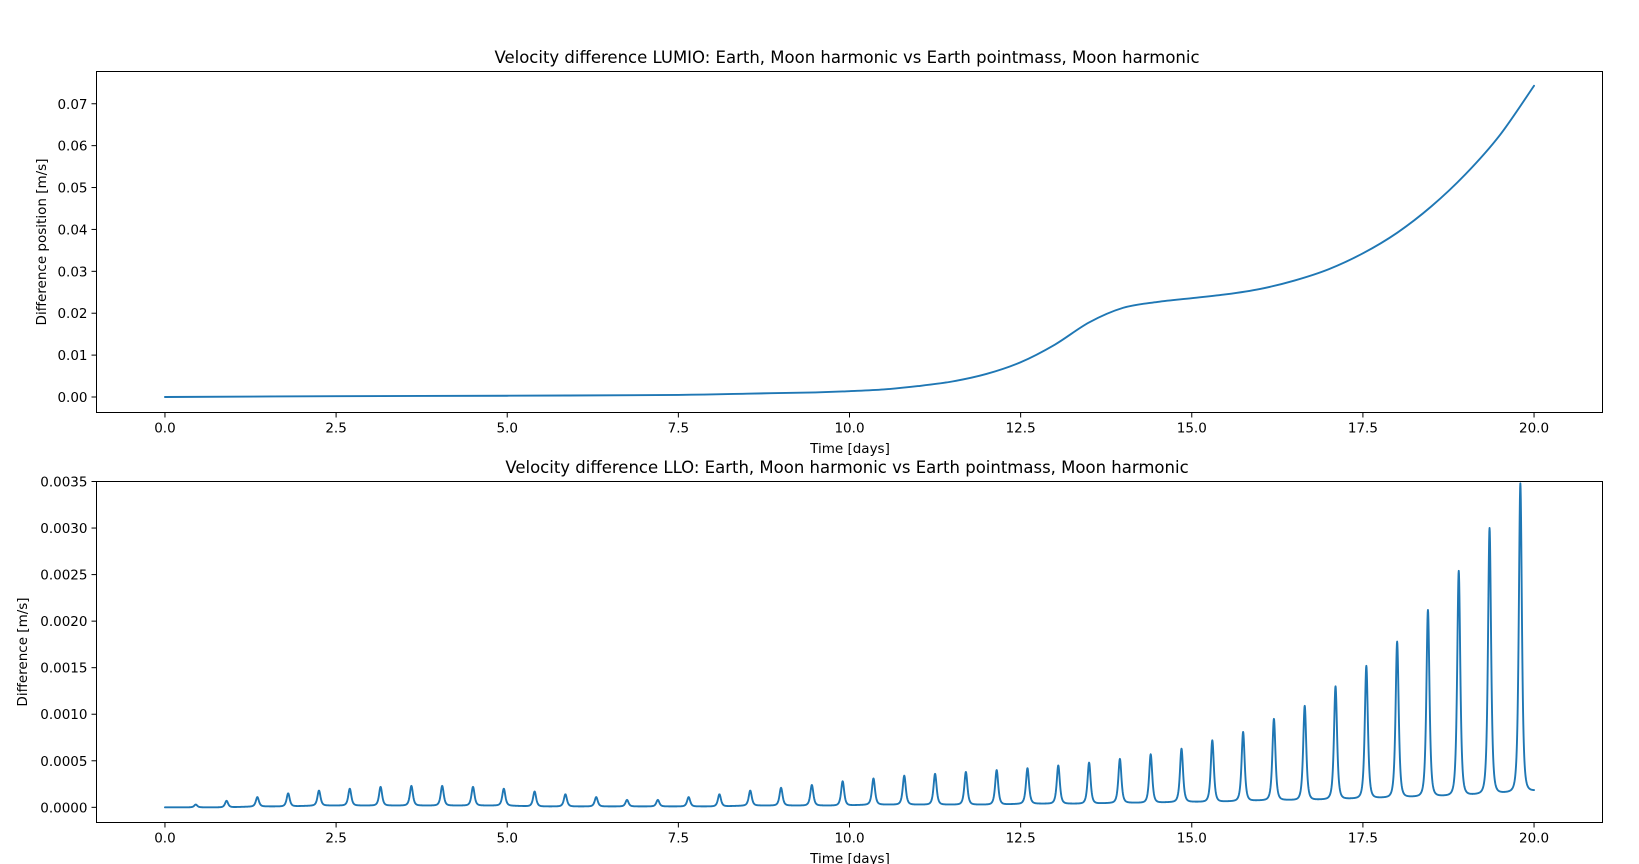 This screenshot has height=864, width=1639. Describe the element at coordinates (849, 449) in the screenshot. I see `lumio-x-axis-label: Time [days]` at that location.